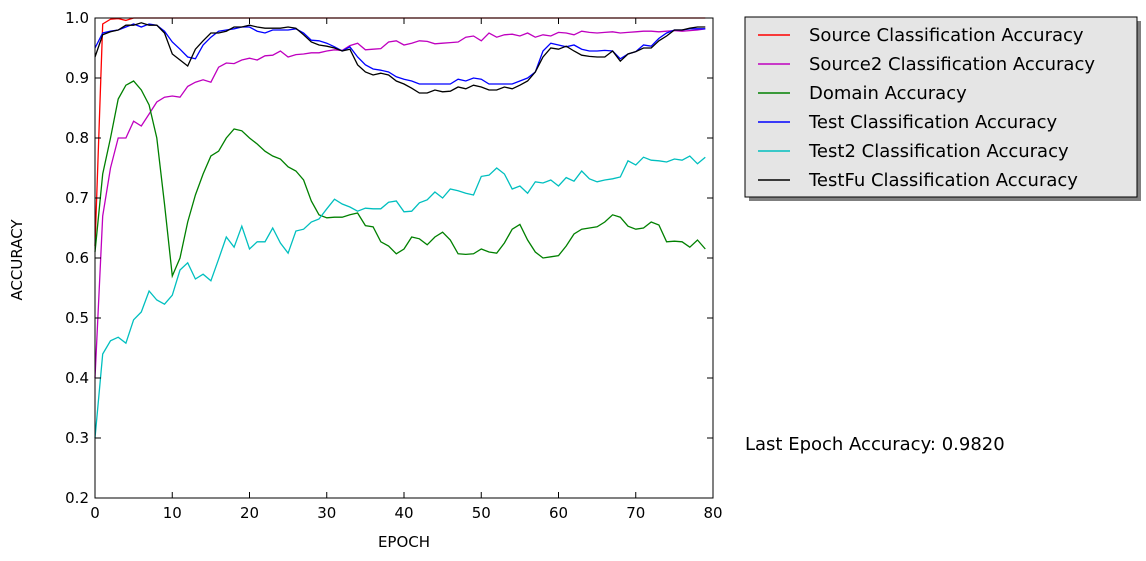  I want to click on y-axis-label: ACCURACY, so click(17, 260).